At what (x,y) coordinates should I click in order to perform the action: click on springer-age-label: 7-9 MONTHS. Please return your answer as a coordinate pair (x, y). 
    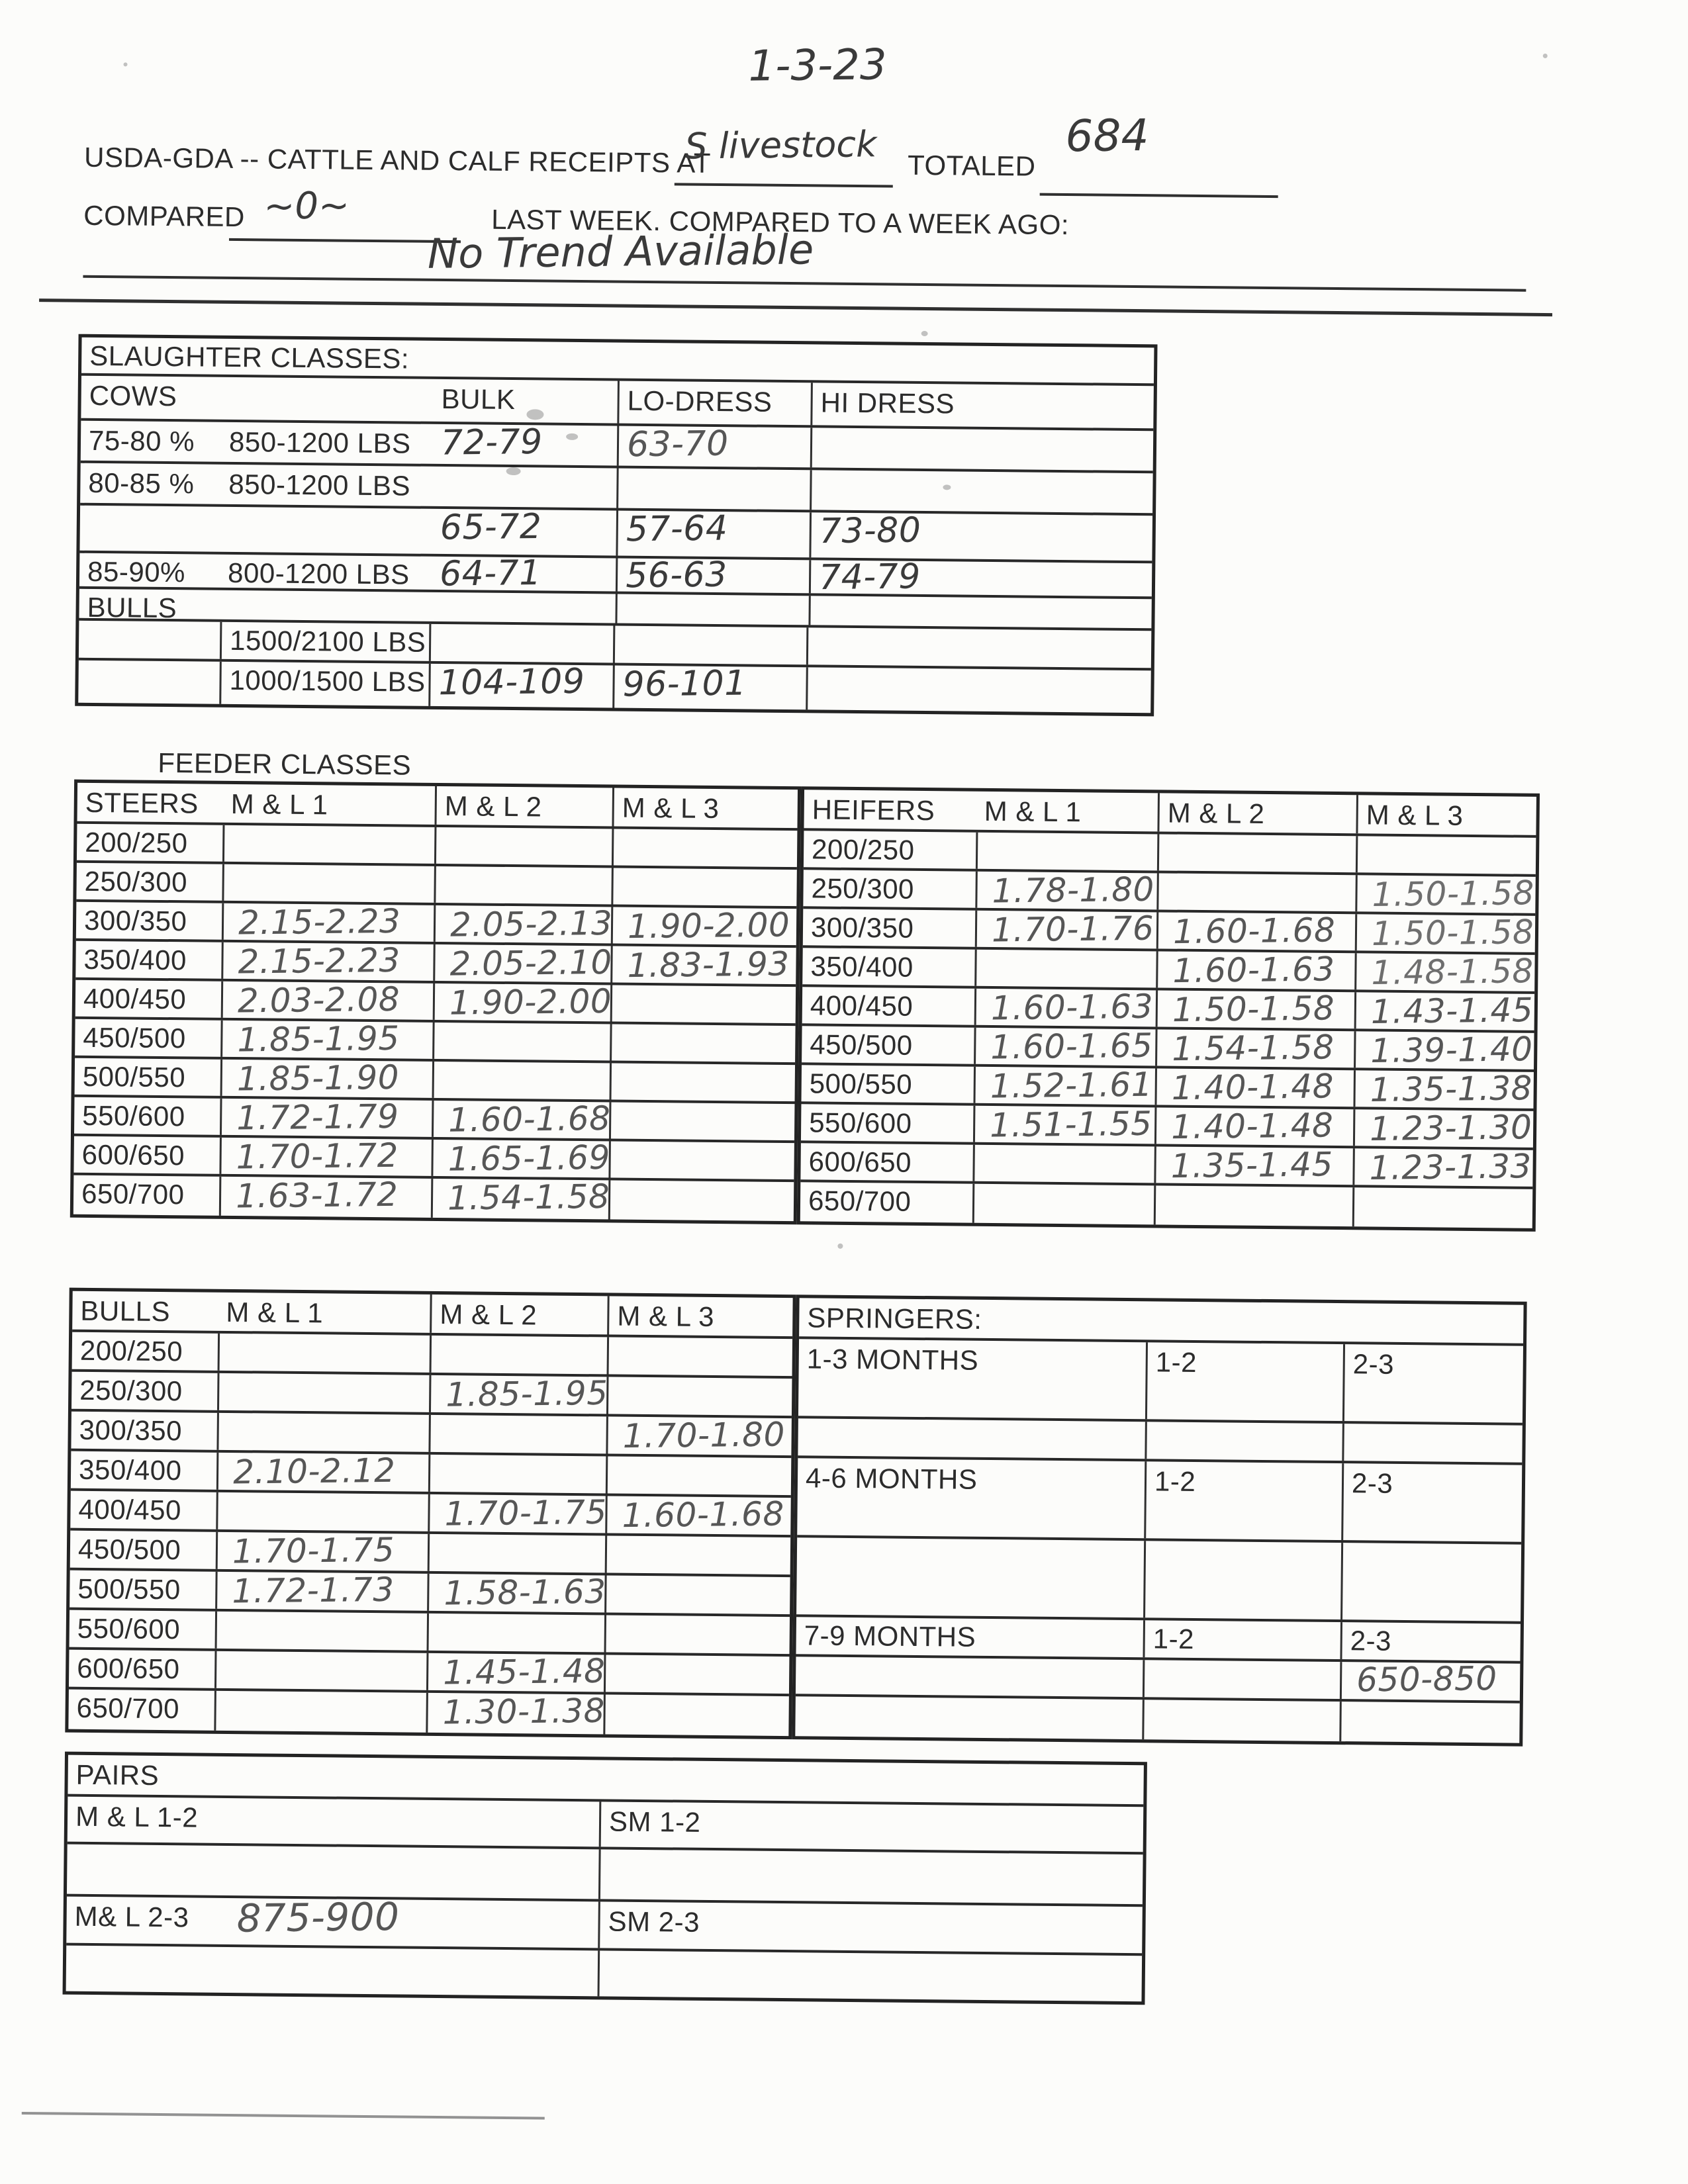
    Looking at the image, I should click on (890, 1636).